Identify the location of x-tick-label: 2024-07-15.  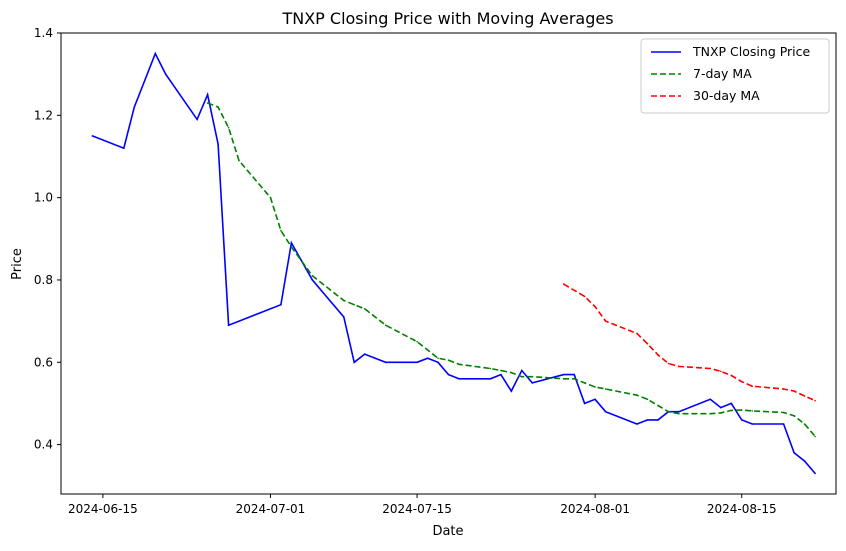
(417, 509).